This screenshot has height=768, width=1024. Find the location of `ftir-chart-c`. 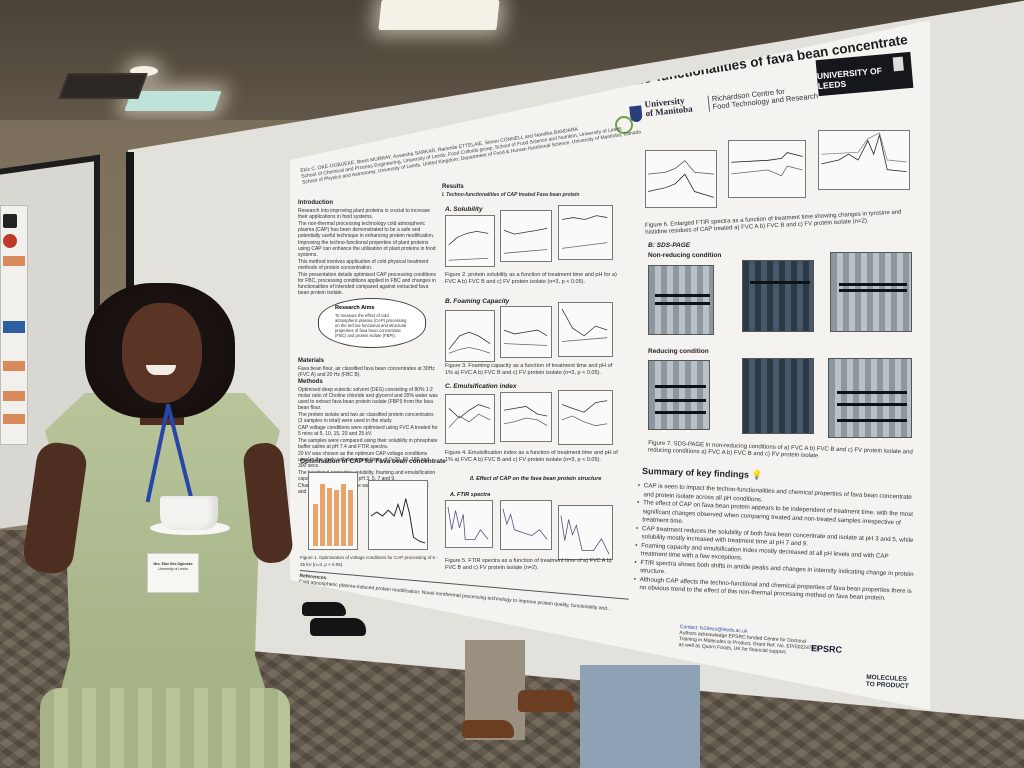

ftir-chart-c is located at coordinates (585, 532).